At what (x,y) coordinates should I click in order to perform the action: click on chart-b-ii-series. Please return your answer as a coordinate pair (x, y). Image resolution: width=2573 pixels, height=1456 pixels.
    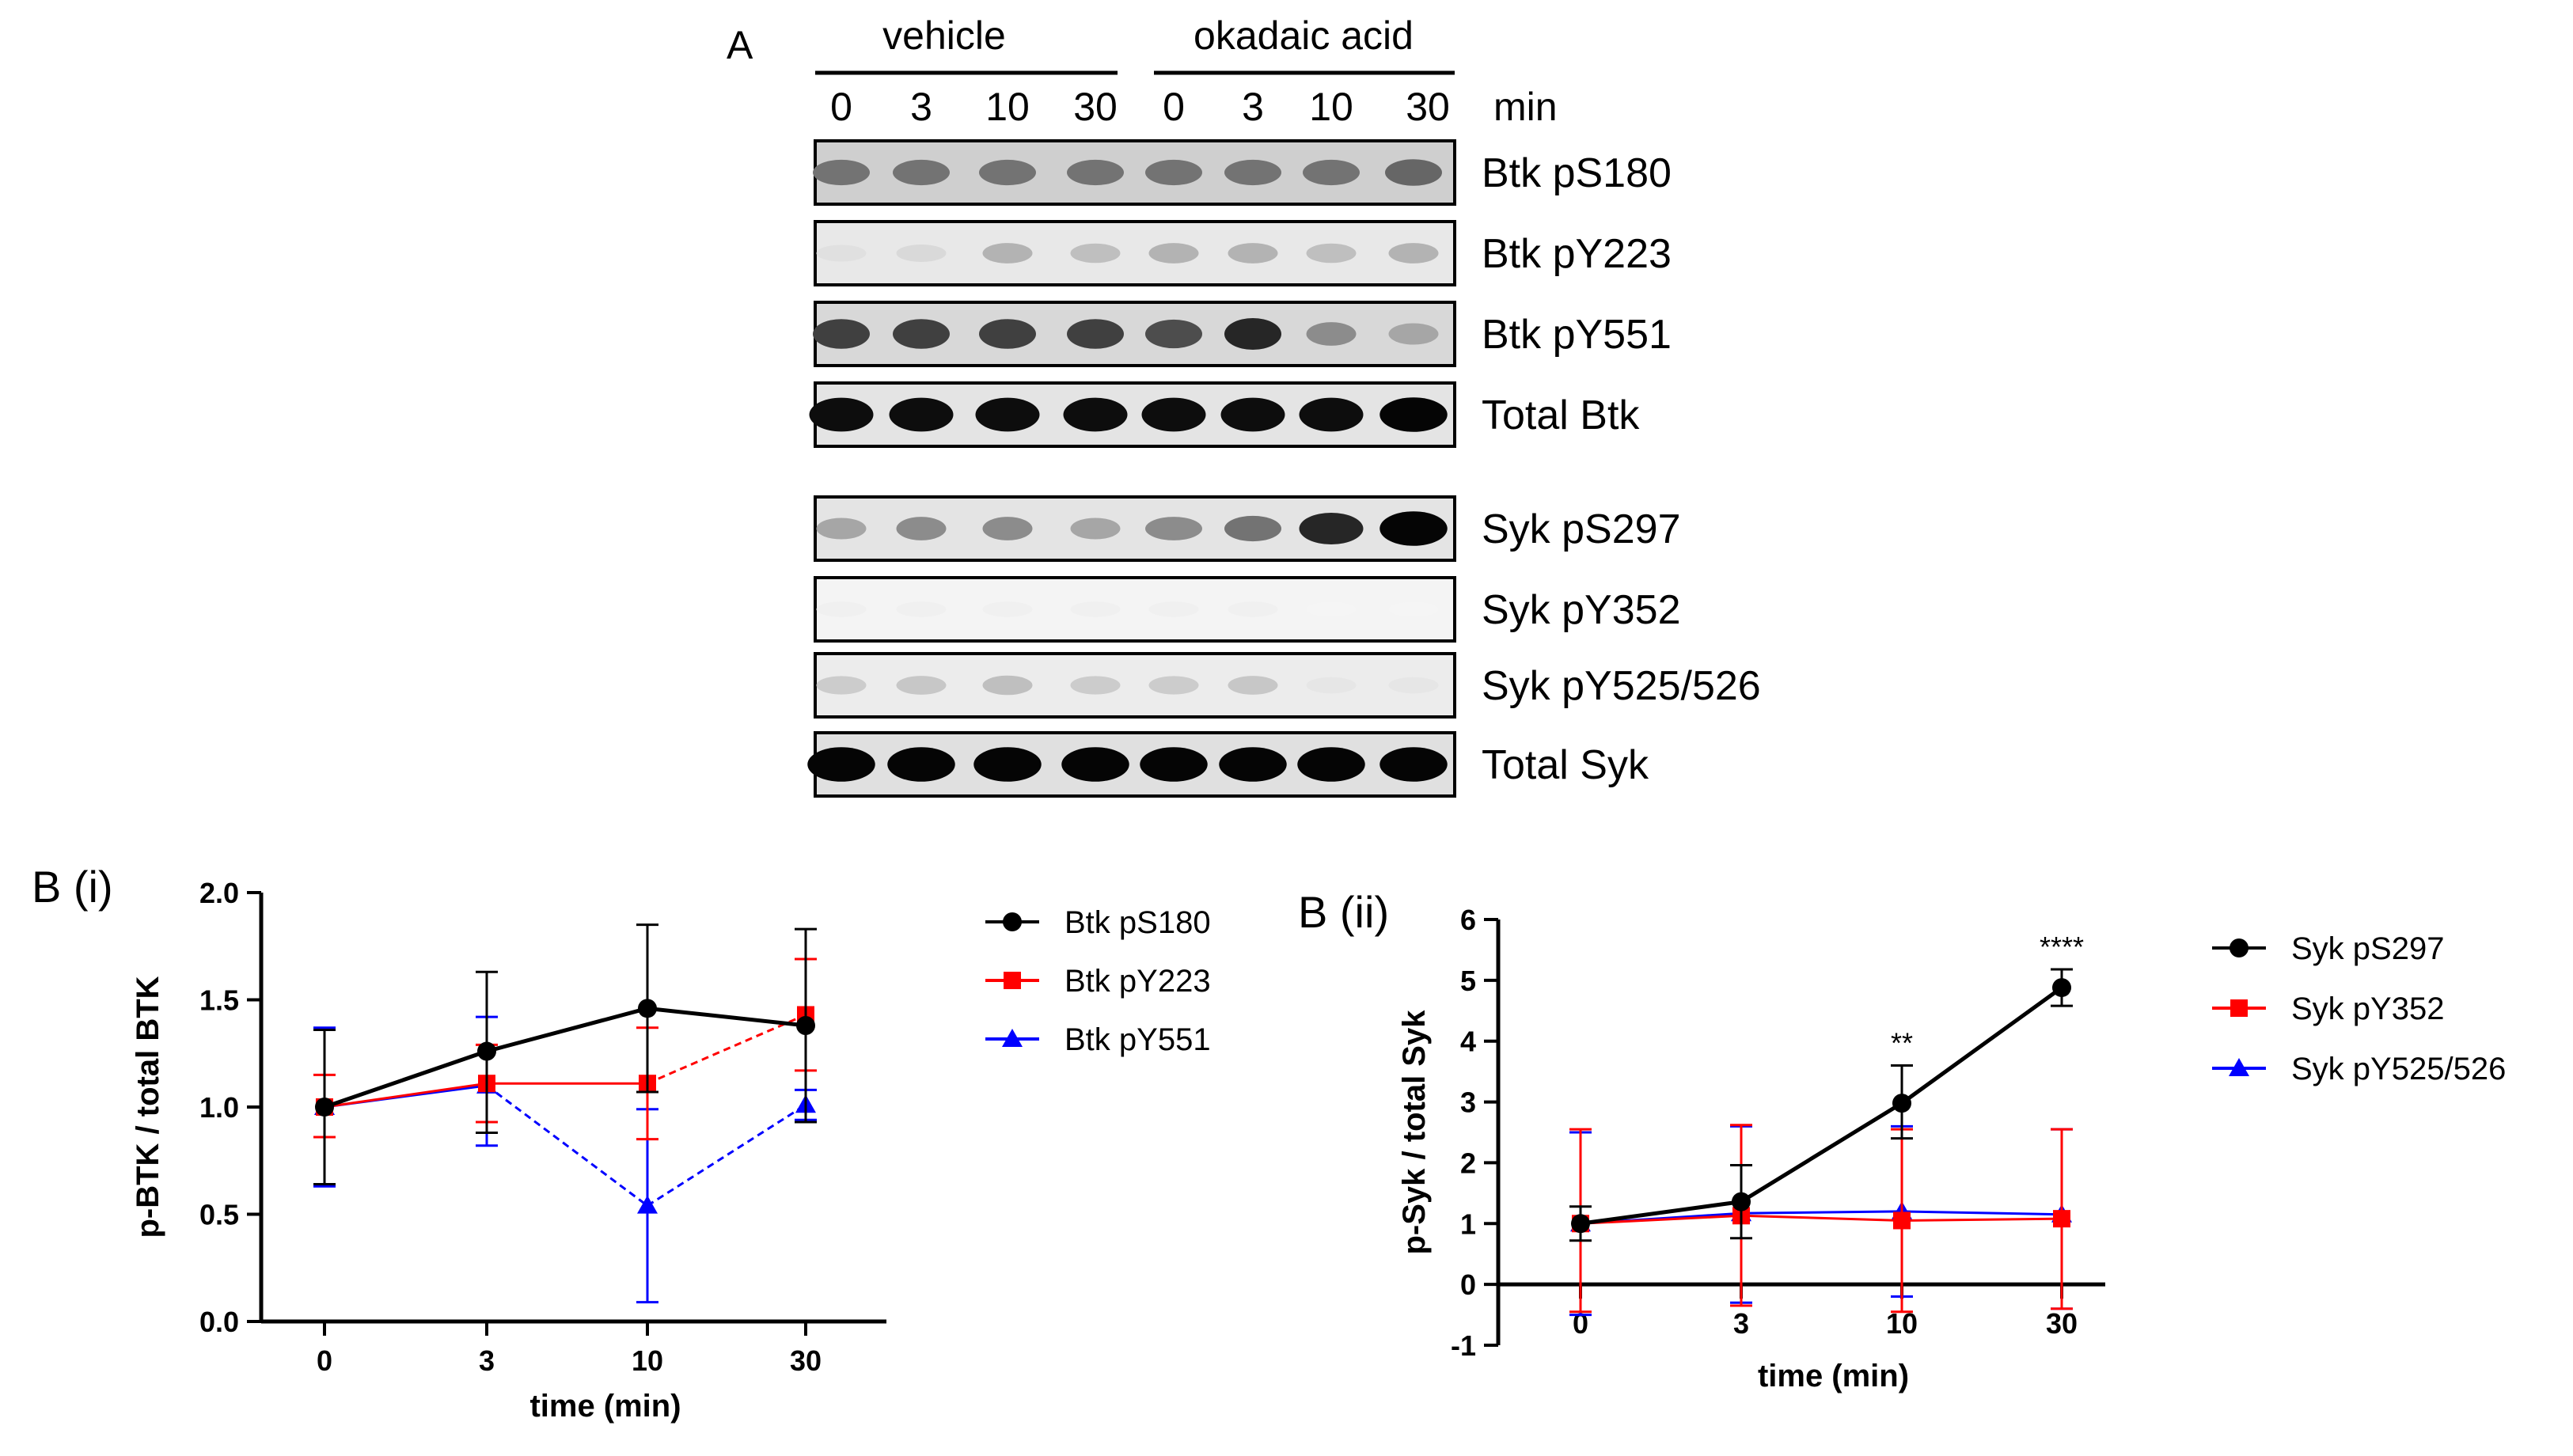
    Looking at the image, I should click on (1821, 1142).